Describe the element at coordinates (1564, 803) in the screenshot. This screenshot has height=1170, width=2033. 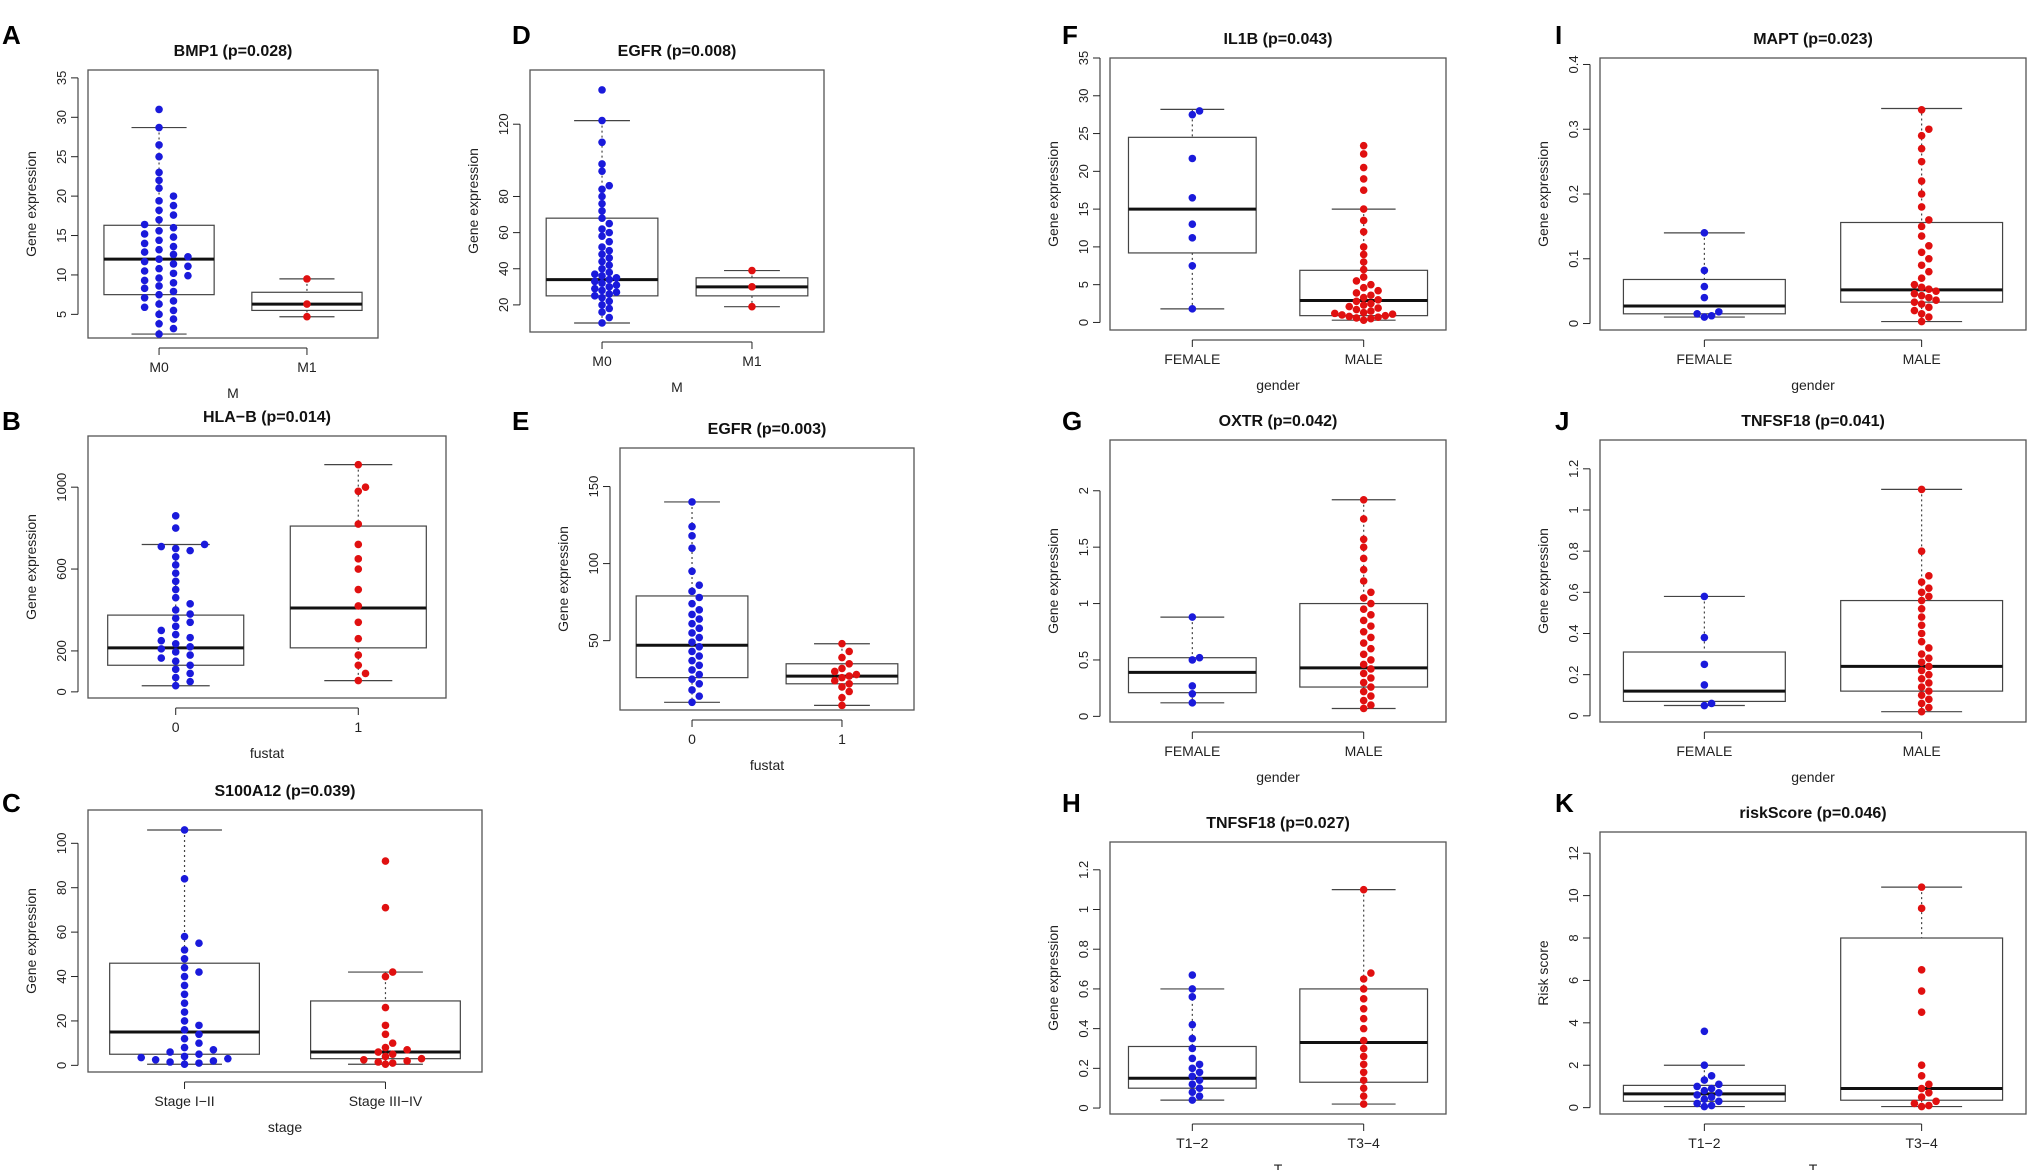
I see `panel-letter: K` at that location.